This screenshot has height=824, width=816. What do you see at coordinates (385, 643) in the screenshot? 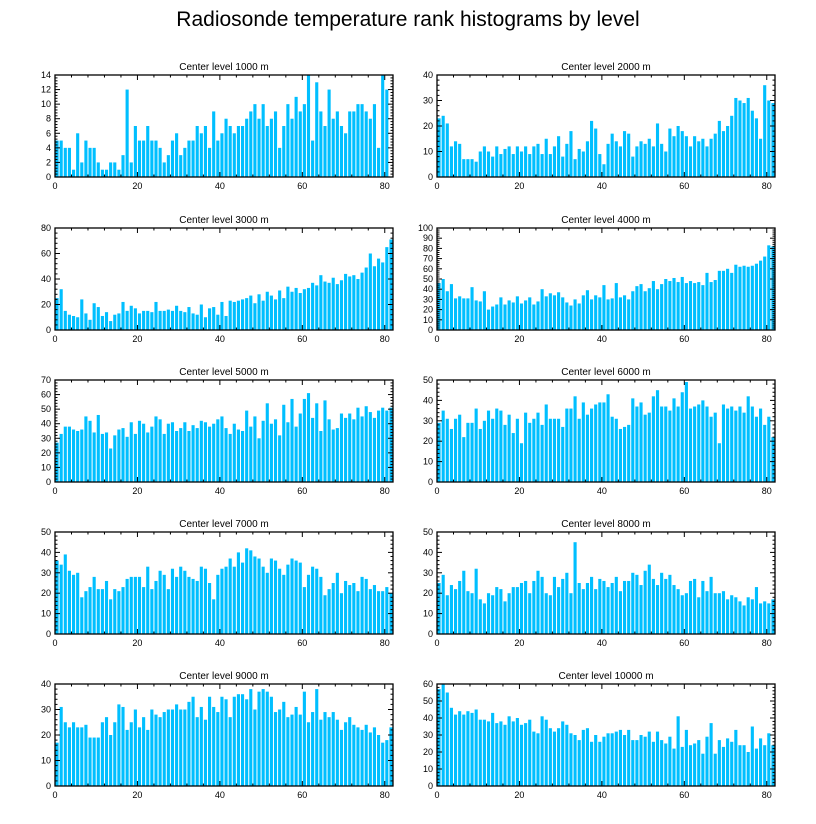
I see `panel-7-xtick-label: 80` at bounding box center [385, 643].